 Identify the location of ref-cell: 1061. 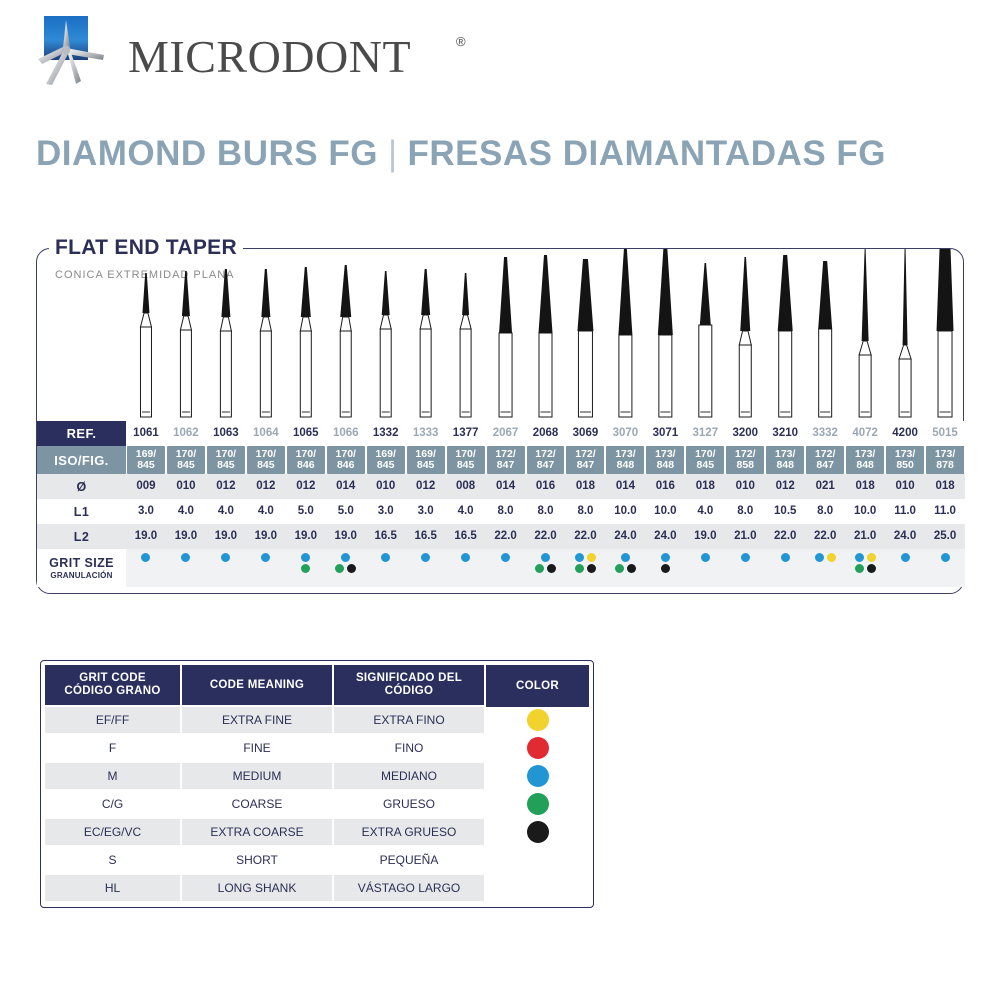
(146, 433).